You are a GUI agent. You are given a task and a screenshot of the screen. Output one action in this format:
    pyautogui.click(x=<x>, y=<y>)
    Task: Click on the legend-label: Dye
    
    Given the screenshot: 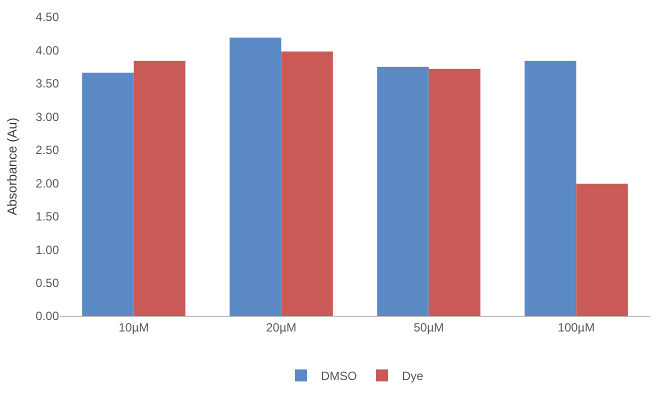 What is the action you would take?
    pyautogui.click(x=413, y=376)
    